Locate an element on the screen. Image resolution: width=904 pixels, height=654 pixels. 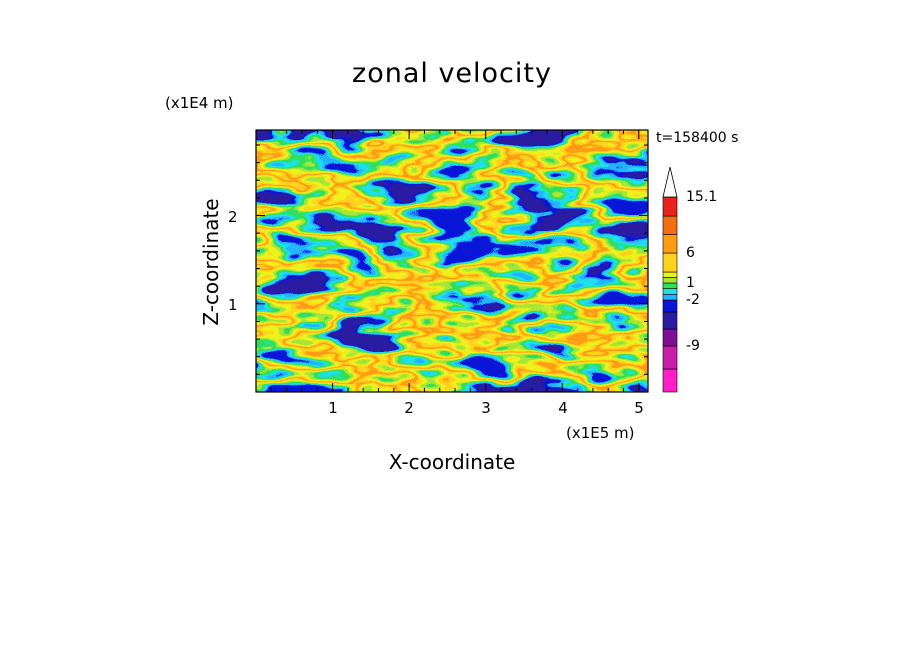
colorbar-tick-label: -9 is located at coordinates (693, 346).